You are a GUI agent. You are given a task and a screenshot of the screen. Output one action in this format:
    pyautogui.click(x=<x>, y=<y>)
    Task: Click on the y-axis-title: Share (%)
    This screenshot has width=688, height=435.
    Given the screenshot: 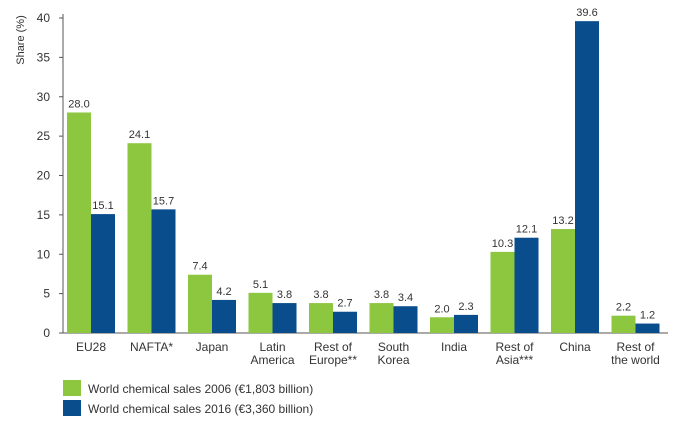 What is the action you would take?
    pyautogui.click(x=21, y=40)
    